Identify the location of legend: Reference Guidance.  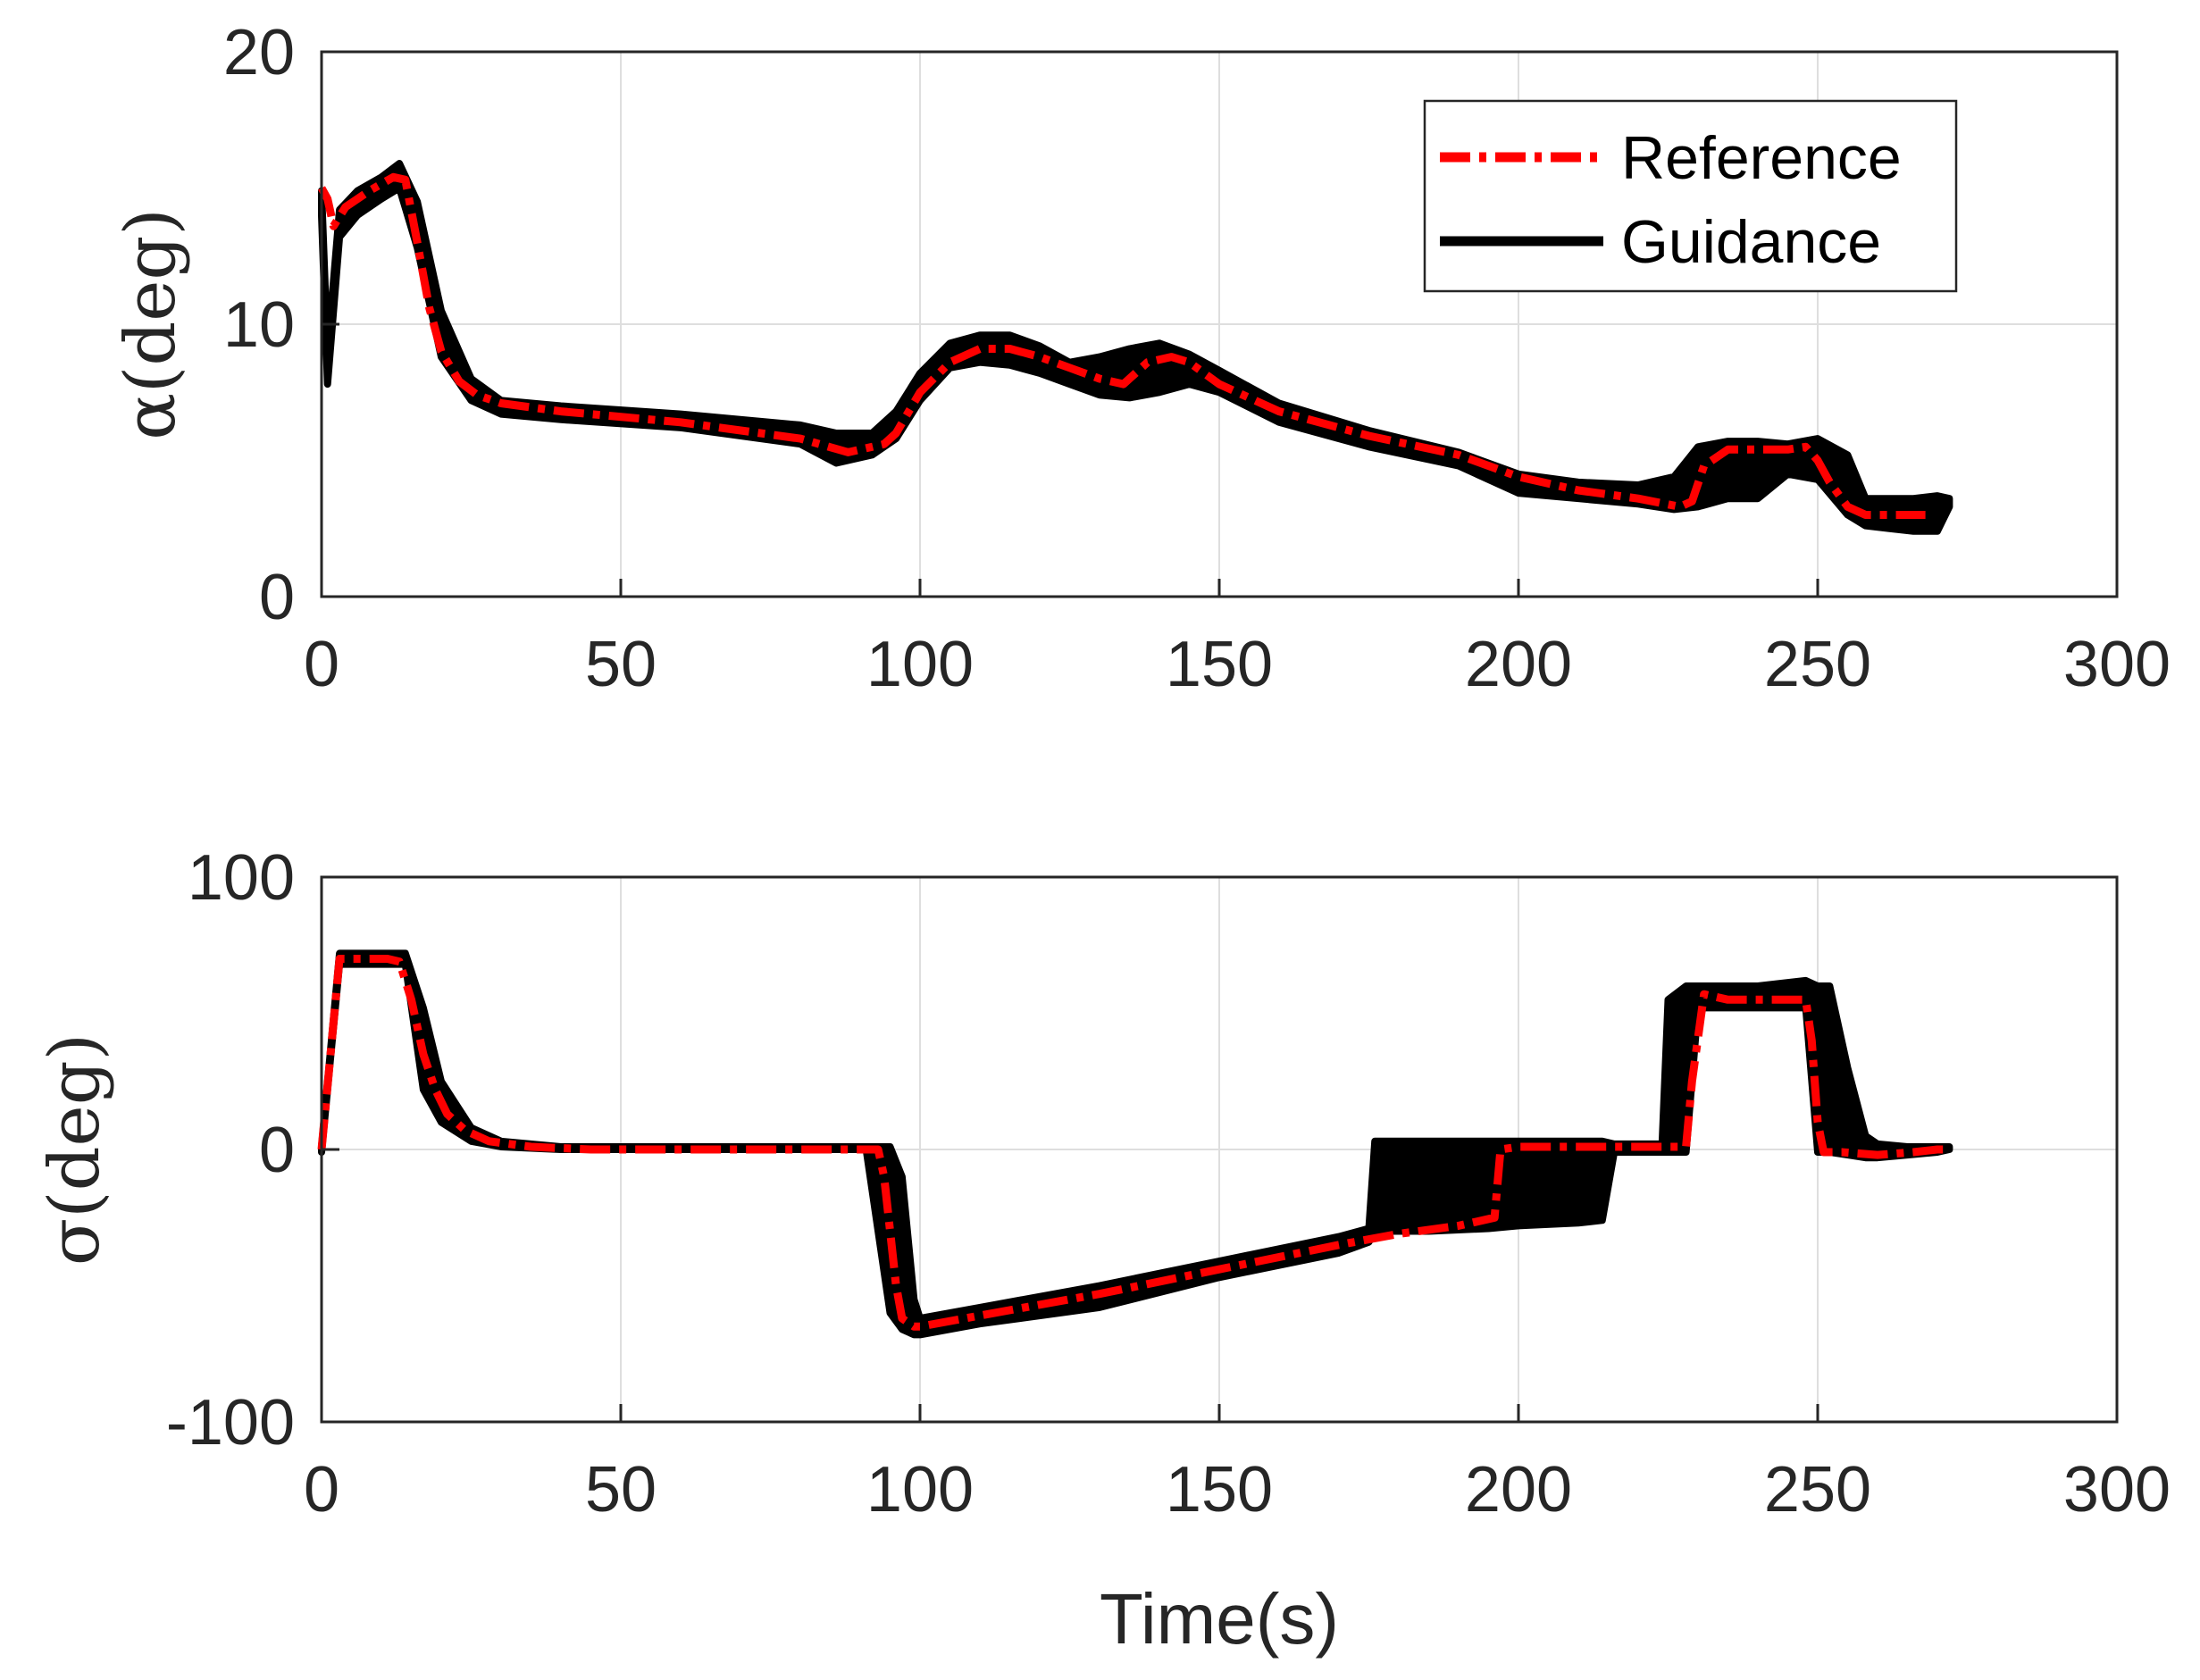
(1691, 196).